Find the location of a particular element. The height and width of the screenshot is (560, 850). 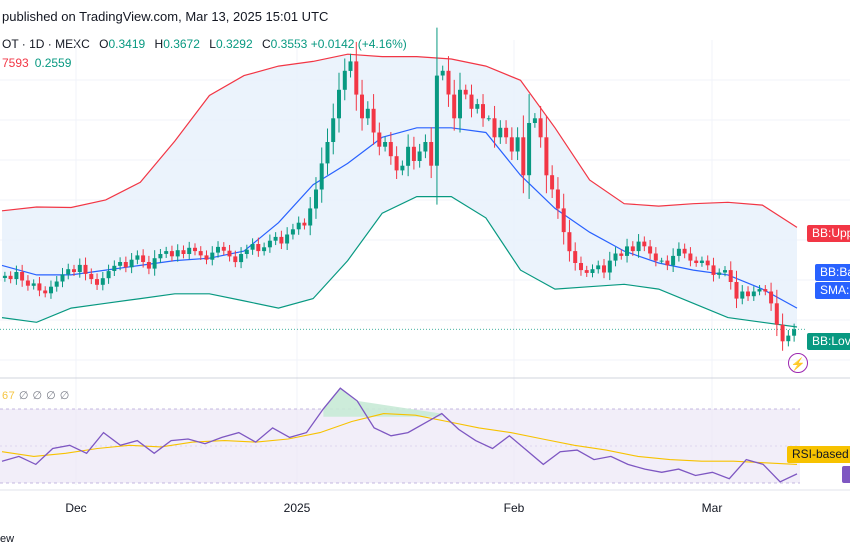

high-value: 0.3672 is located at coordinates (181, 44).